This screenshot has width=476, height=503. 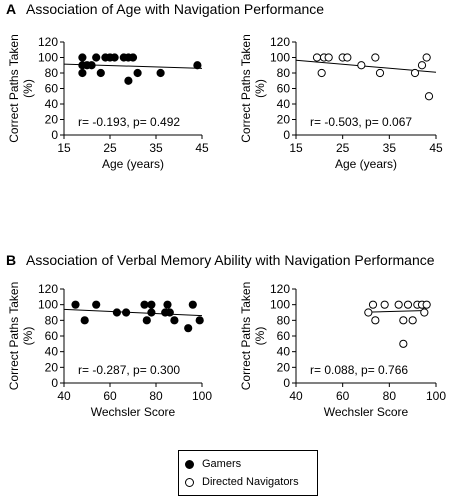 I want to click on legend-marker-directed-navigators, so click(x=189, y=482).